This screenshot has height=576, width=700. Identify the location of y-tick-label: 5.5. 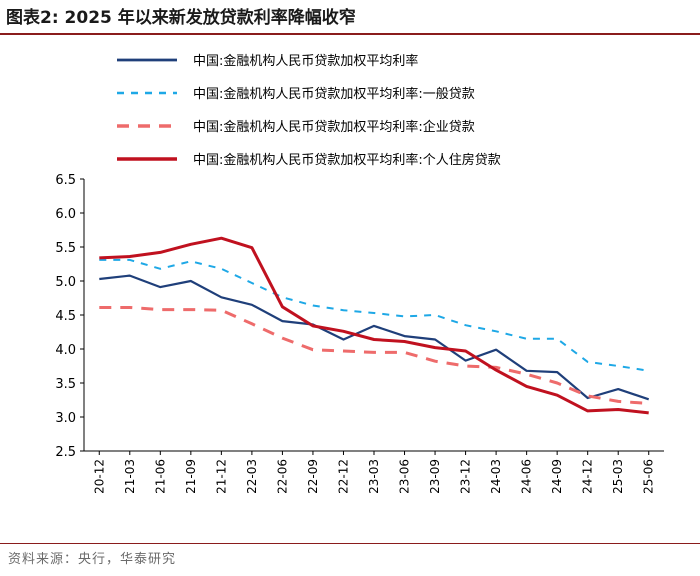
(65, 248).